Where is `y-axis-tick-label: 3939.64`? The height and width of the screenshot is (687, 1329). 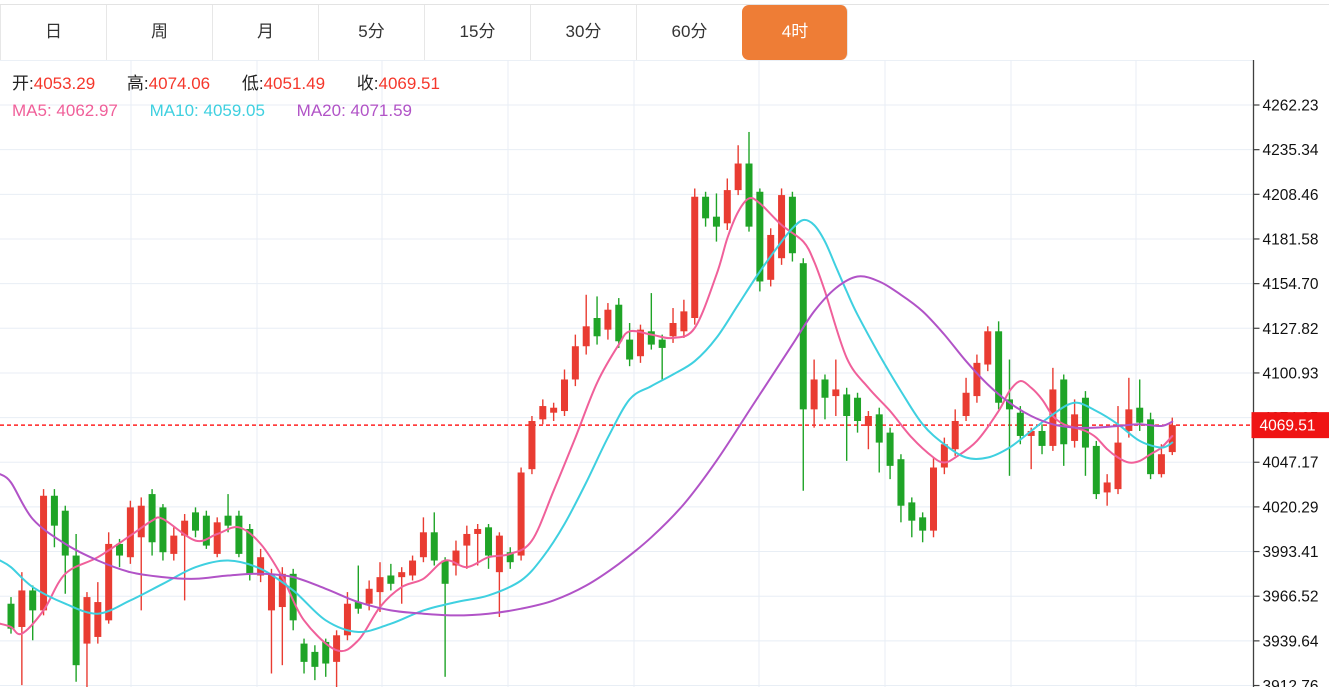 y-axis-tick-label: 3939.64 is located at coordinates (1291, 641).